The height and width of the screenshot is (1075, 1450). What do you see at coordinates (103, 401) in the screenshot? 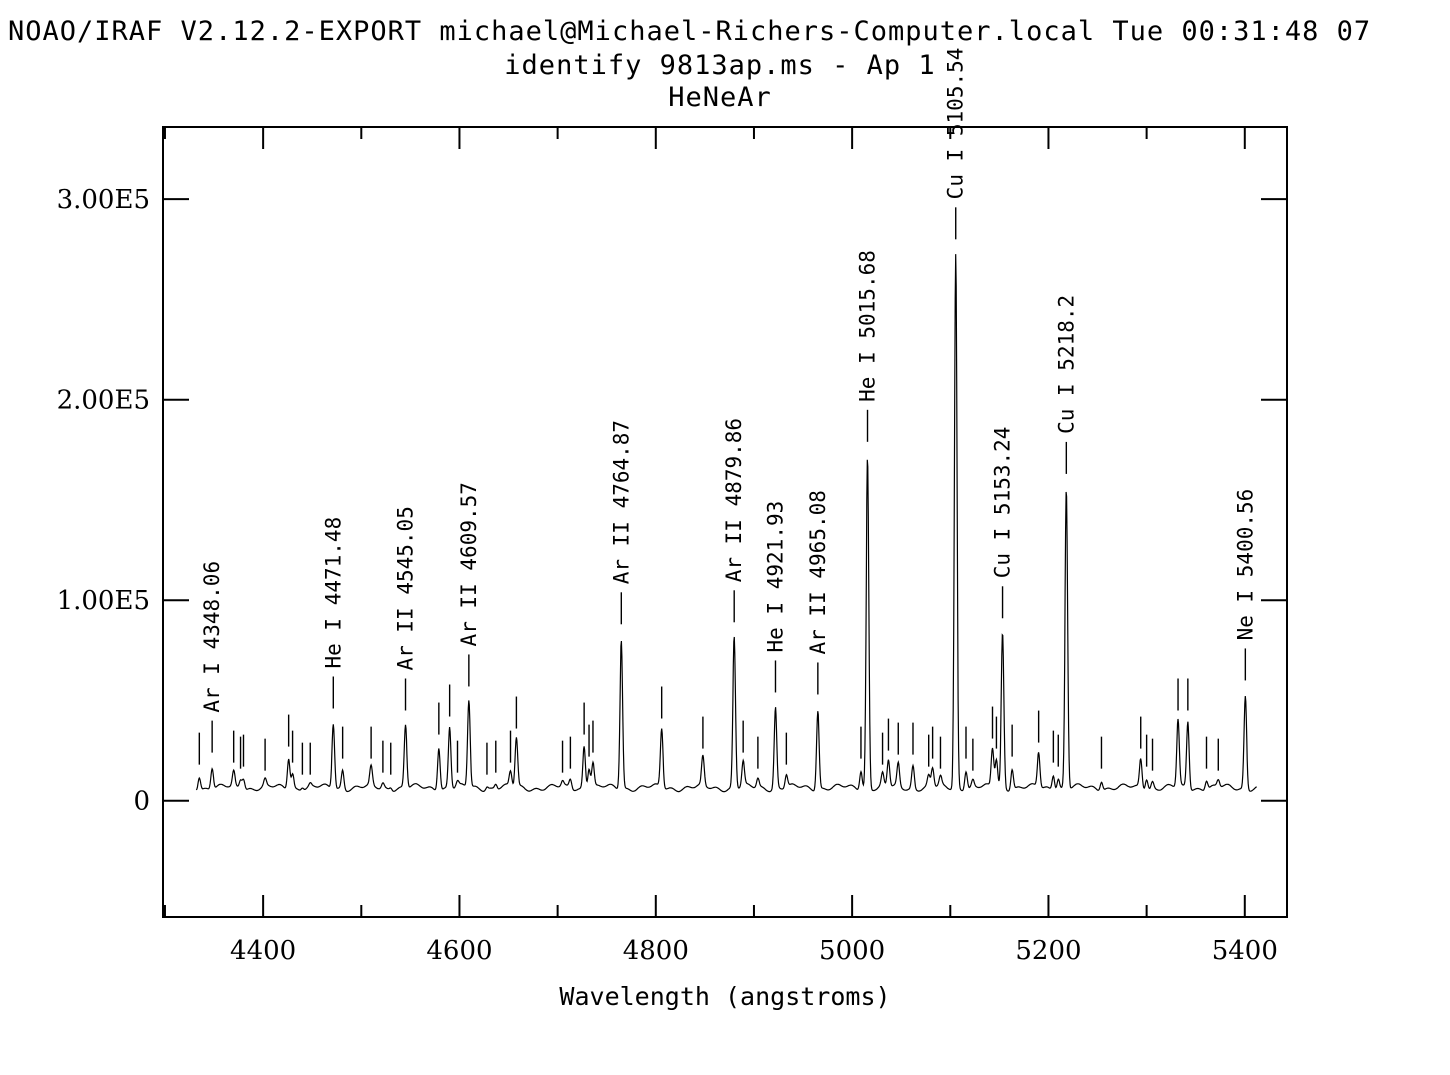
I see `y-tick-label: 2.00E5` at bounding box center [103, 401].